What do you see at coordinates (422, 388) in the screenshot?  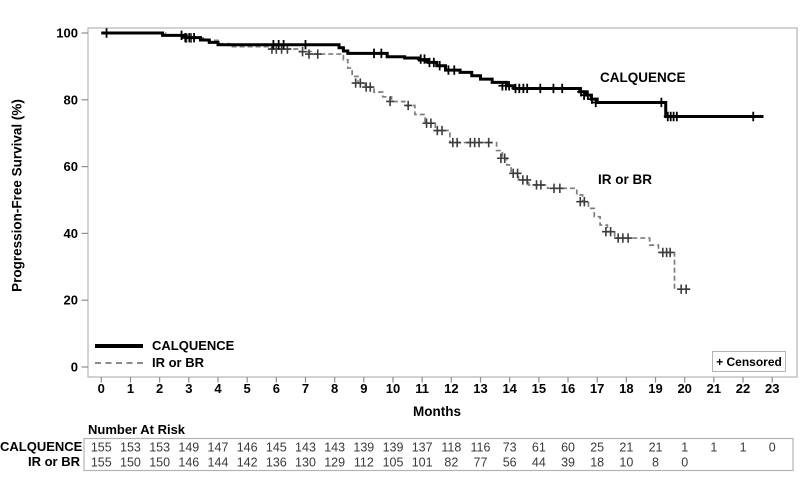 I see `x-tick-label: 11` at bounding box center [422, 388].